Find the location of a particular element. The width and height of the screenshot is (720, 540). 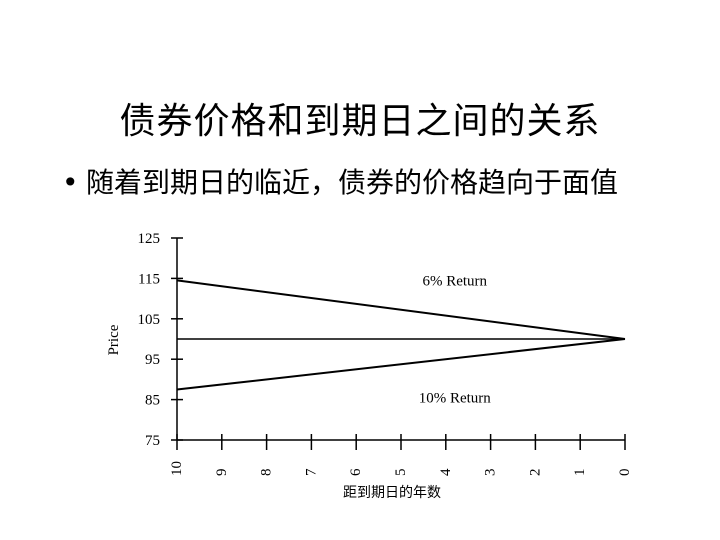

y-axis: 125 115 105 95 85 75 Price is located at coordinates (144, 340).